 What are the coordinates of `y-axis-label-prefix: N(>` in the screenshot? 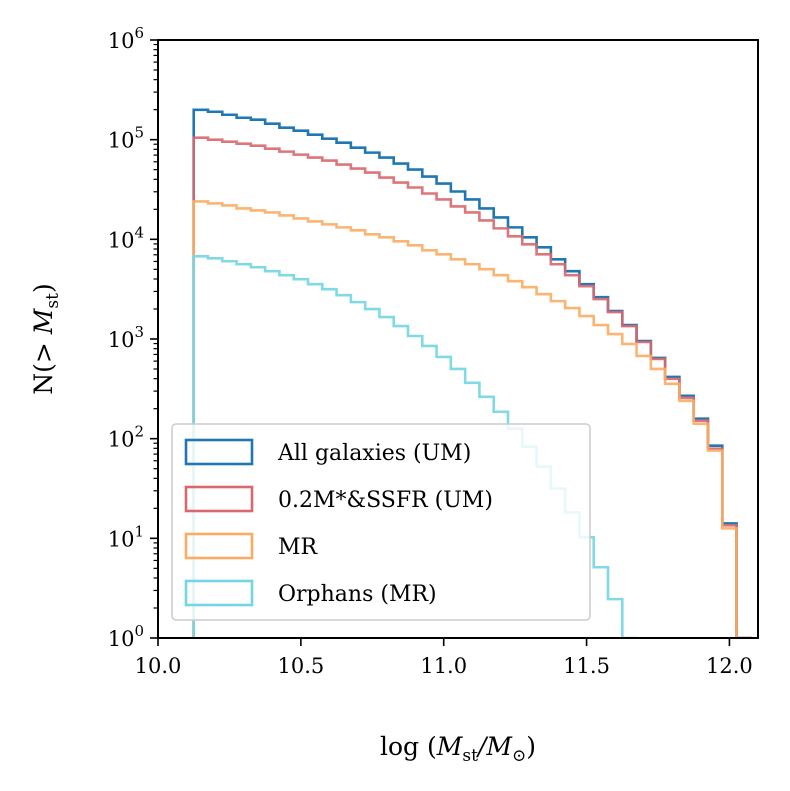 It's located at (43, 364).